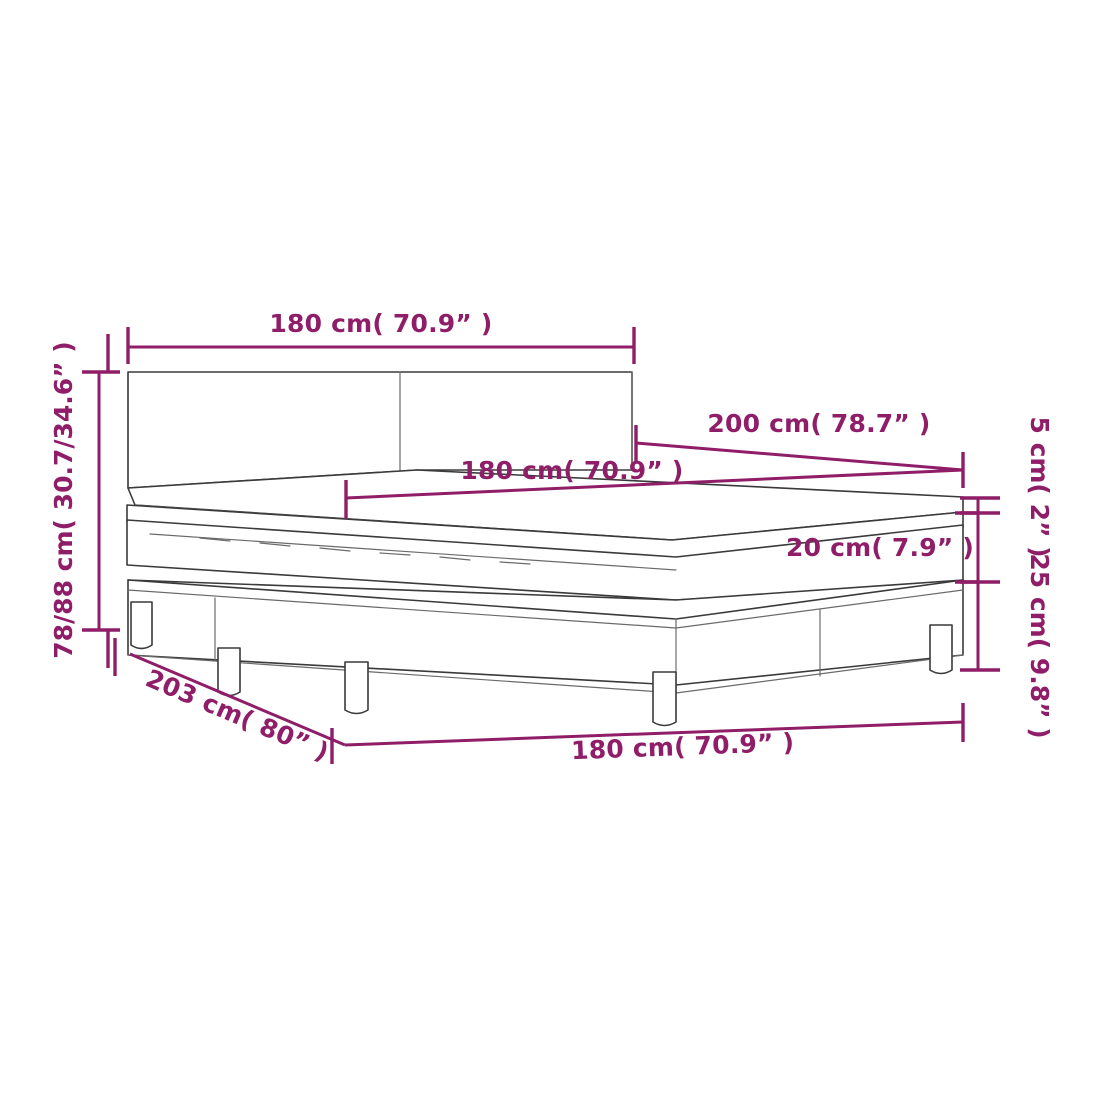 Image resolution: width=1100 pixels, height=1100 pixels. What do you see at coordinates (229, 701) in the screenshot?
I see `dim-base-depth` at bounding box center [229, 701].